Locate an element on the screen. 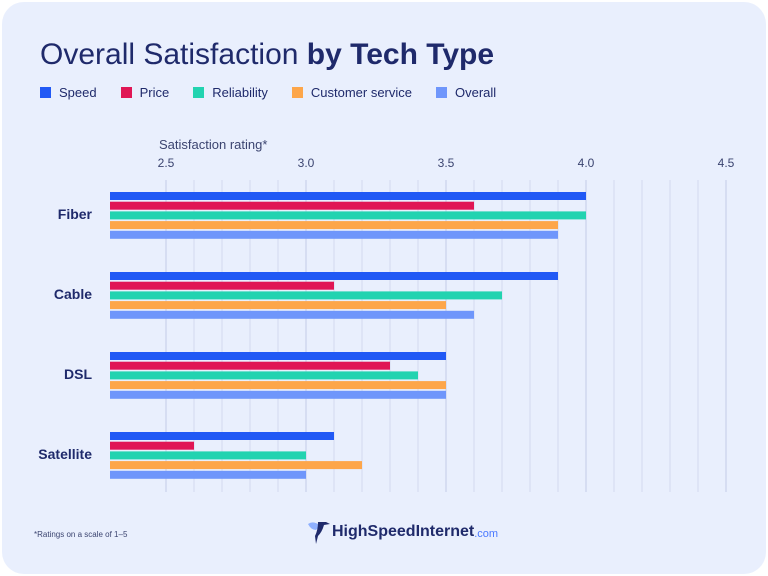  legend-label: Customer service is located at coordinates (361, 92).